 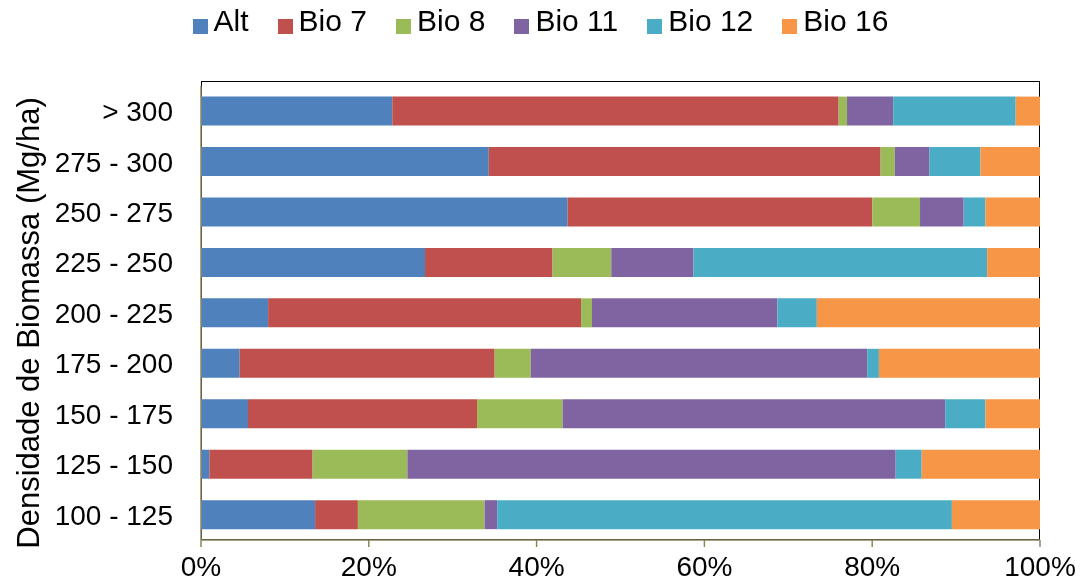 I want to click on y-tick-label: 125 - 150, so click(x=113, y=465).